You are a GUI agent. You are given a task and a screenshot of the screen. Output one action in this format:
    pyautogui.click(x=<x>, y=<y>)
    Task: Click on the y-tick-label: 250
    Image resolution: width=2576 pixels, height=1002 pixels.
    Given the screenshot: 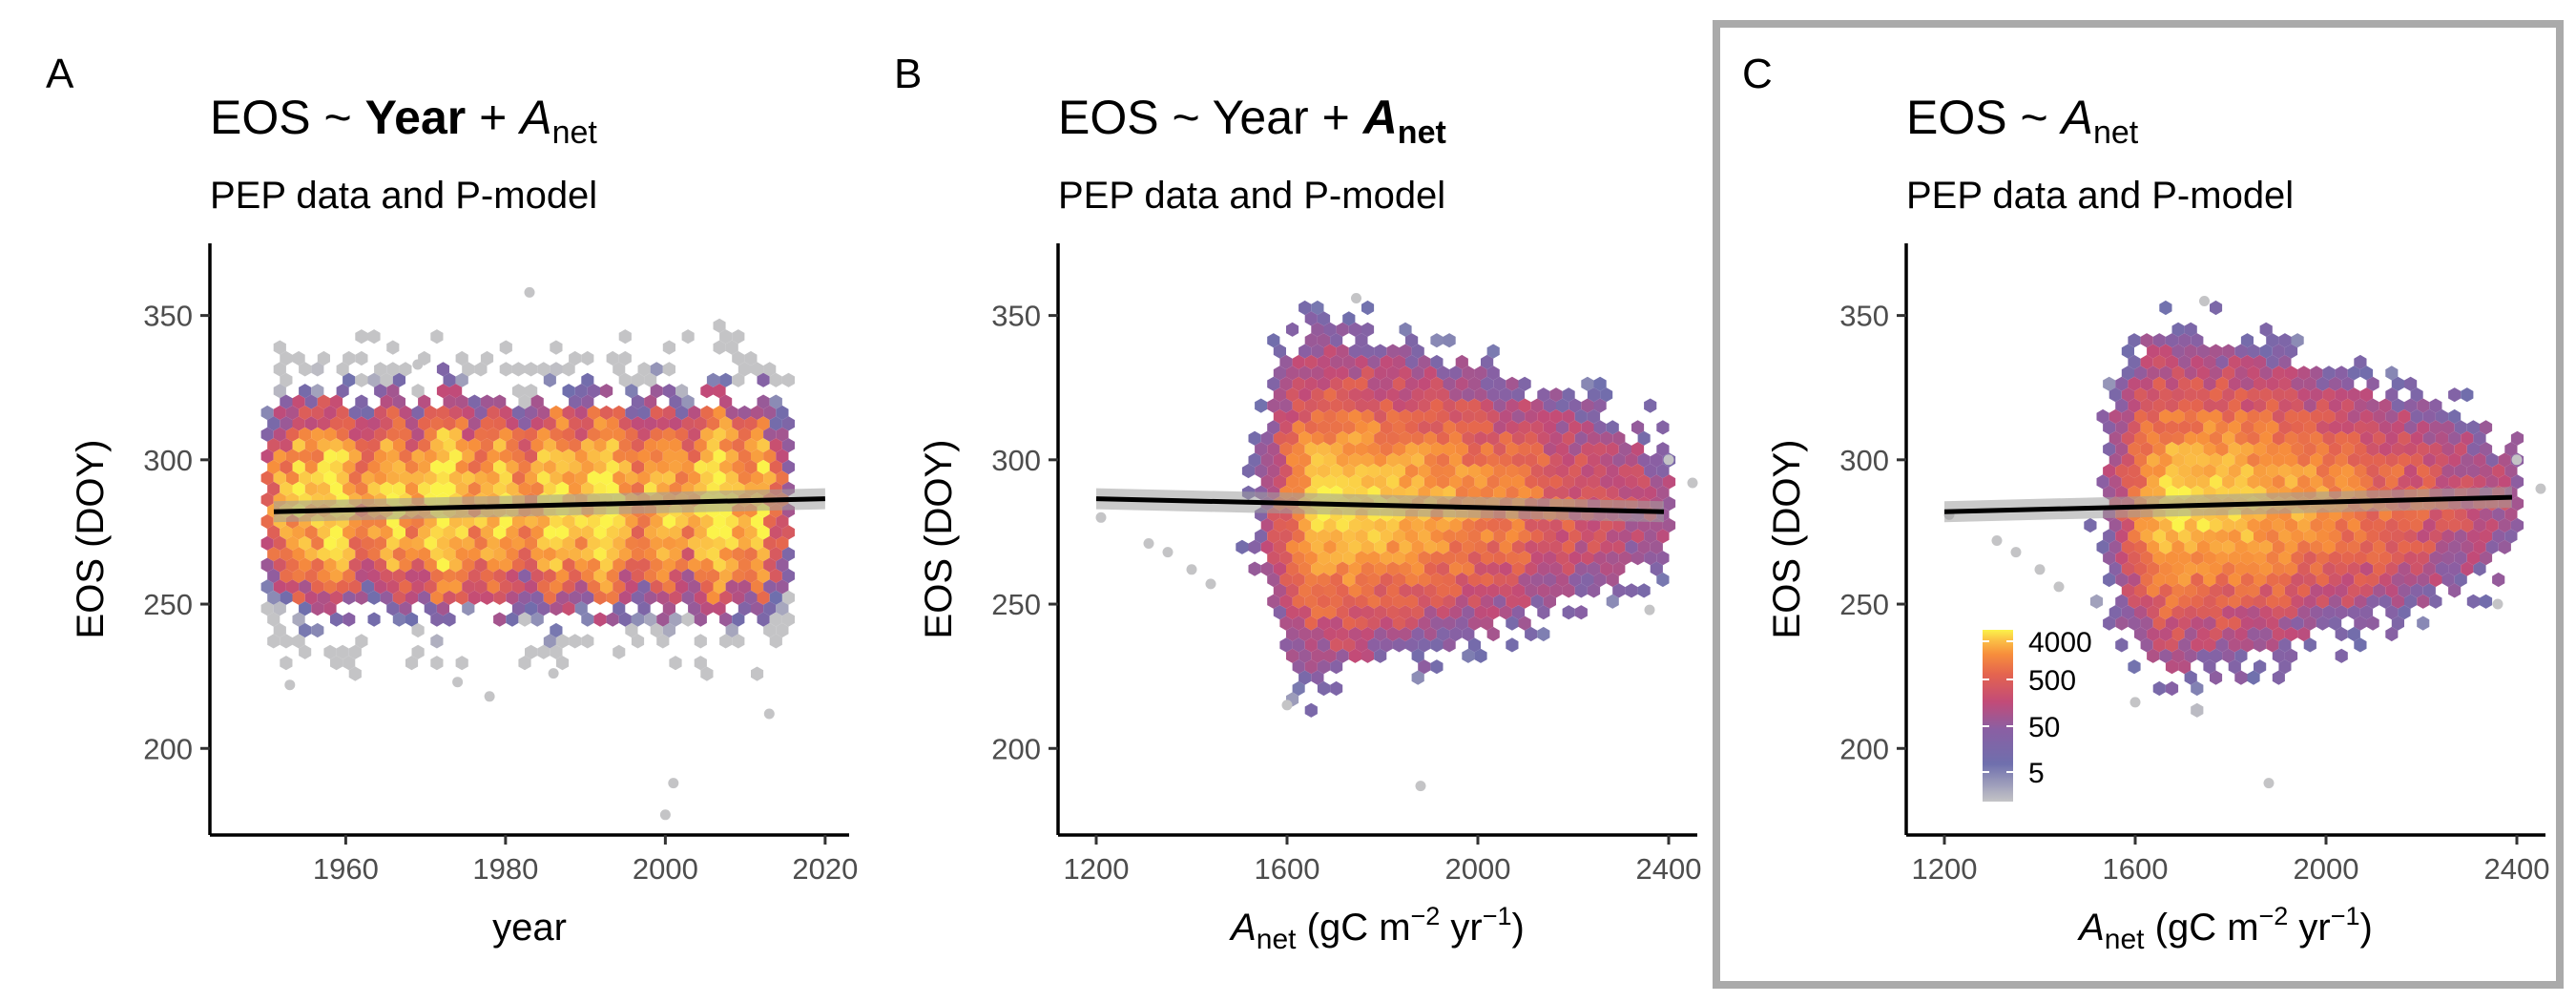 What is the action you would take?
    pyautogui.click(x=1016, y=604)
    